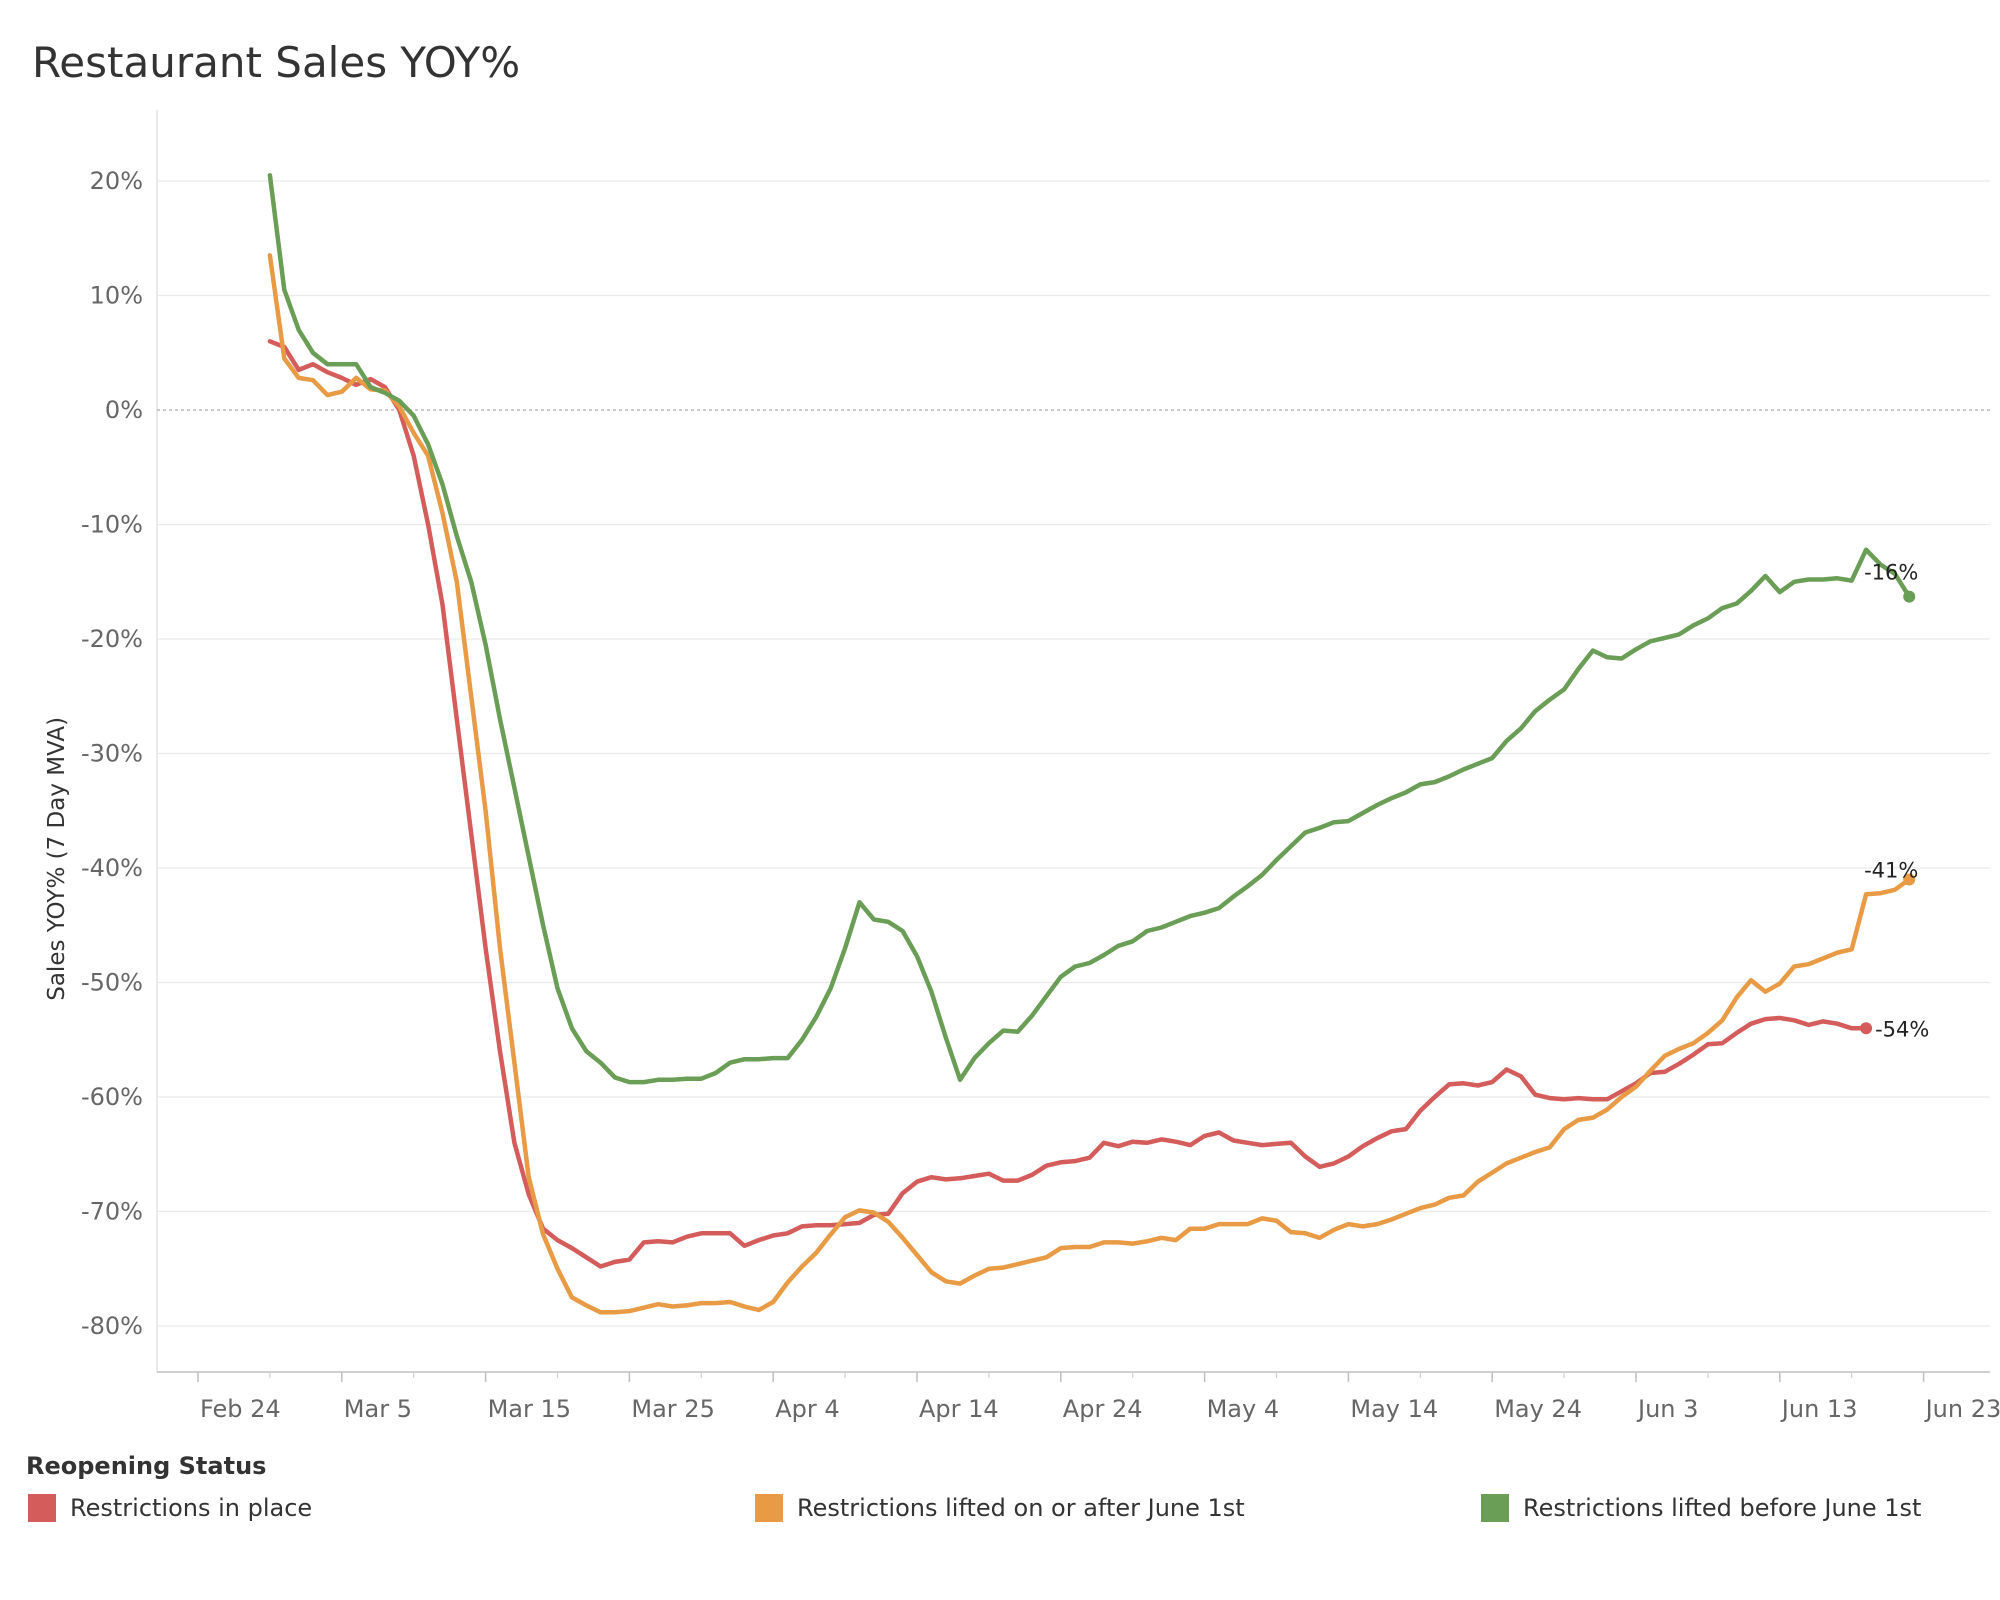  I want to click on y-tick-label: -30%, so click(112, 754).